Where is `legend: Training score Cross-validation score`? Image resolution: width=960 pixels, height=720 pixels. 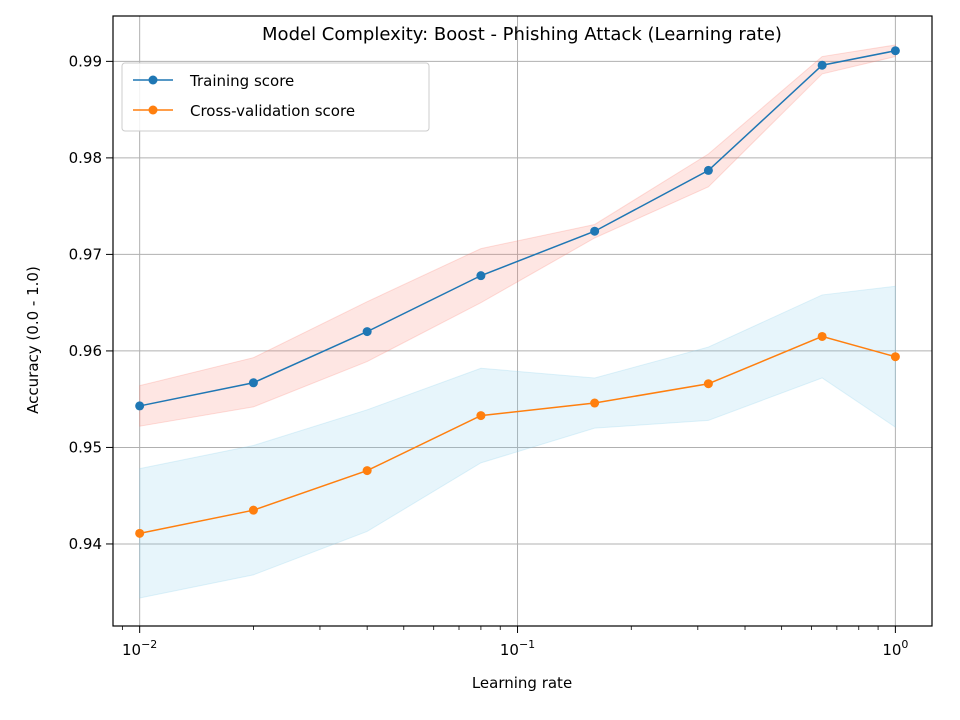 legend: Training score Cross-validation score is located at coordinates (275, 97).